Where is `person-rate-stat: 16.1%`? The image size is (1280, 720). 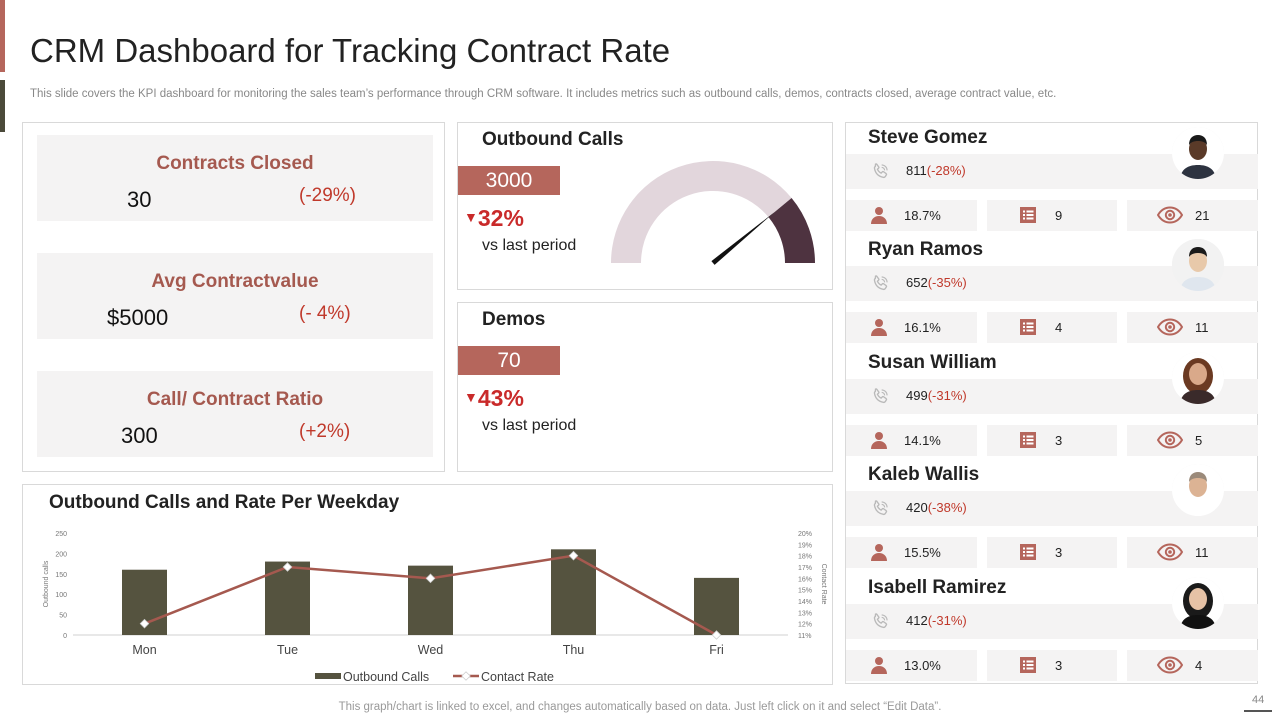 person-rate-stat: 16.1% is located at coordinates (911, 327).